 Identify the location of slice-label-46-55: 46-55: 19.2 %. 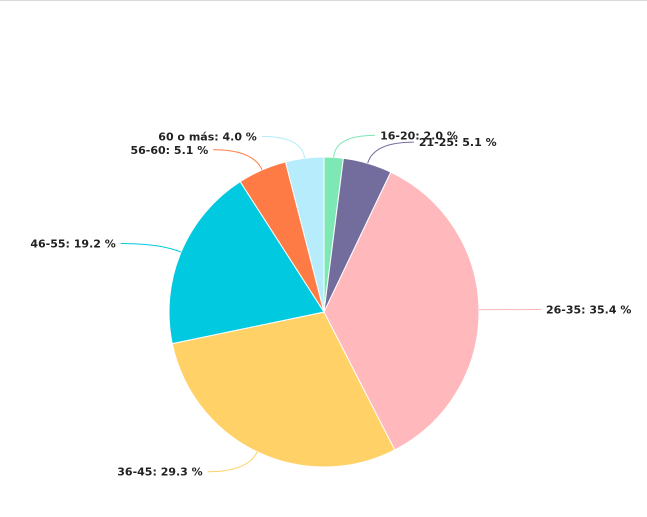
(72, 244).